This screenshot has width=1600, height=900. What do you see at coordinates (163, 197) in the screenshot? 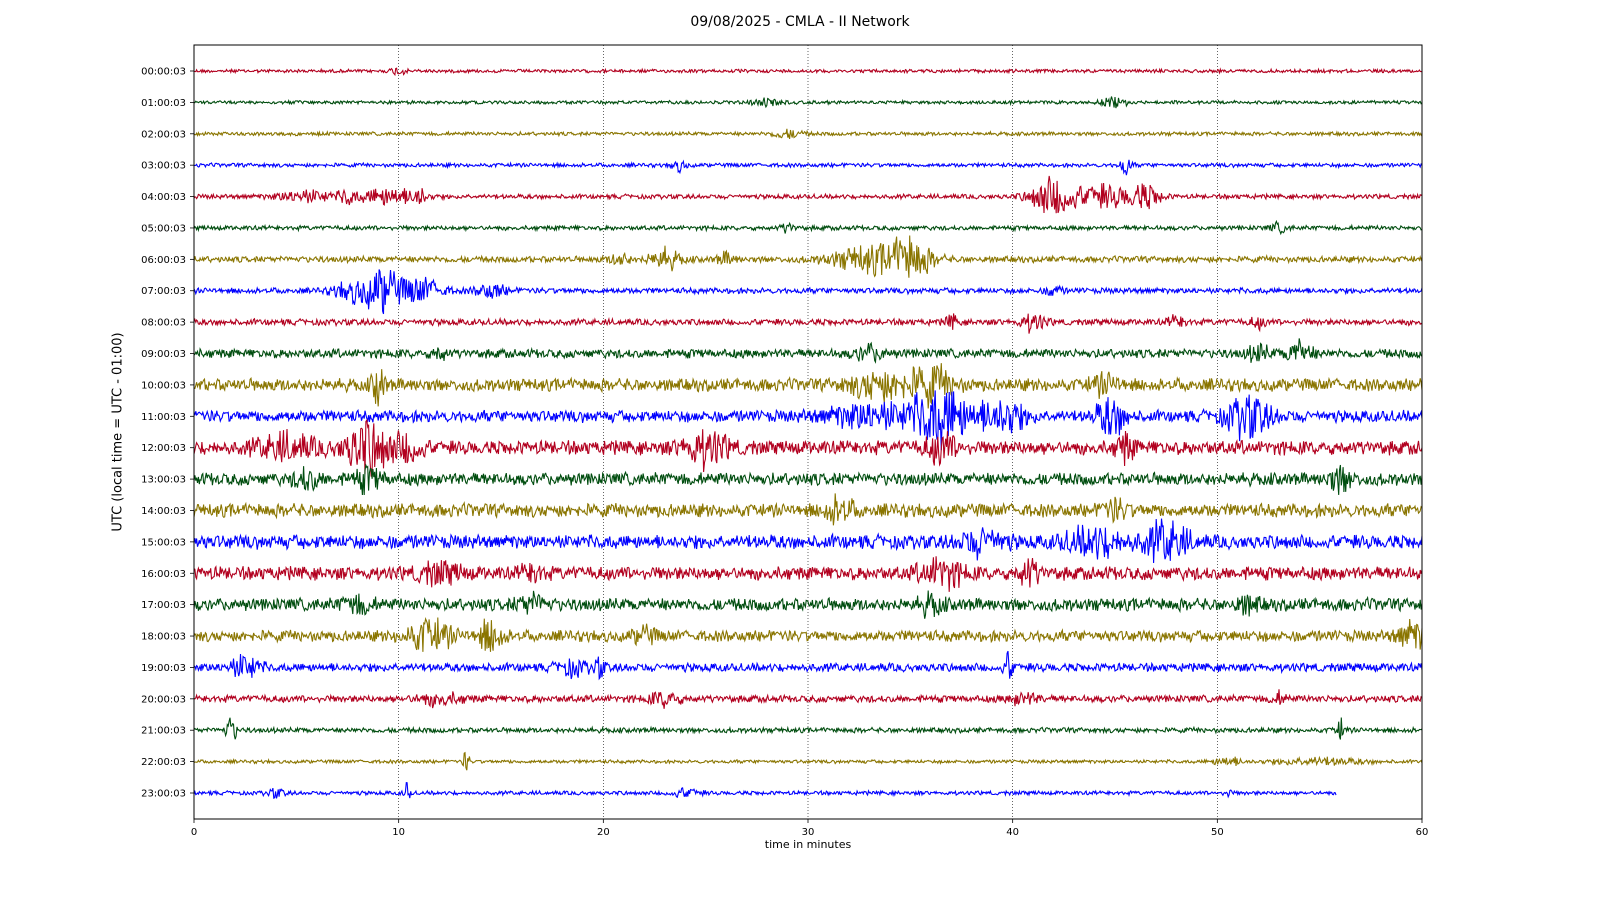
I see `y-tick-label: 04:00:03` at bounding box center [163, 197].